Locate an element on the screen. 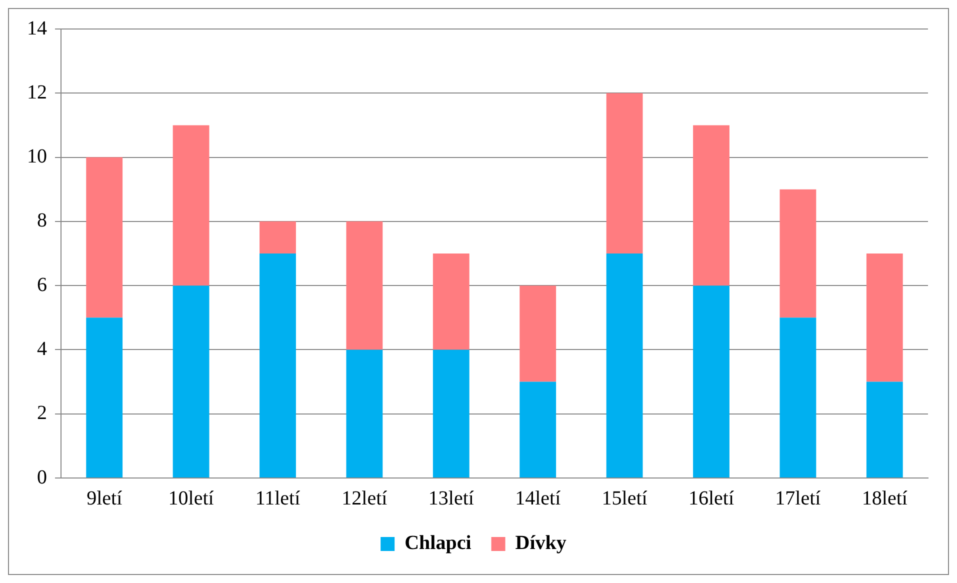  x-tick-label: 14letí is located at coordinates (538, 498).